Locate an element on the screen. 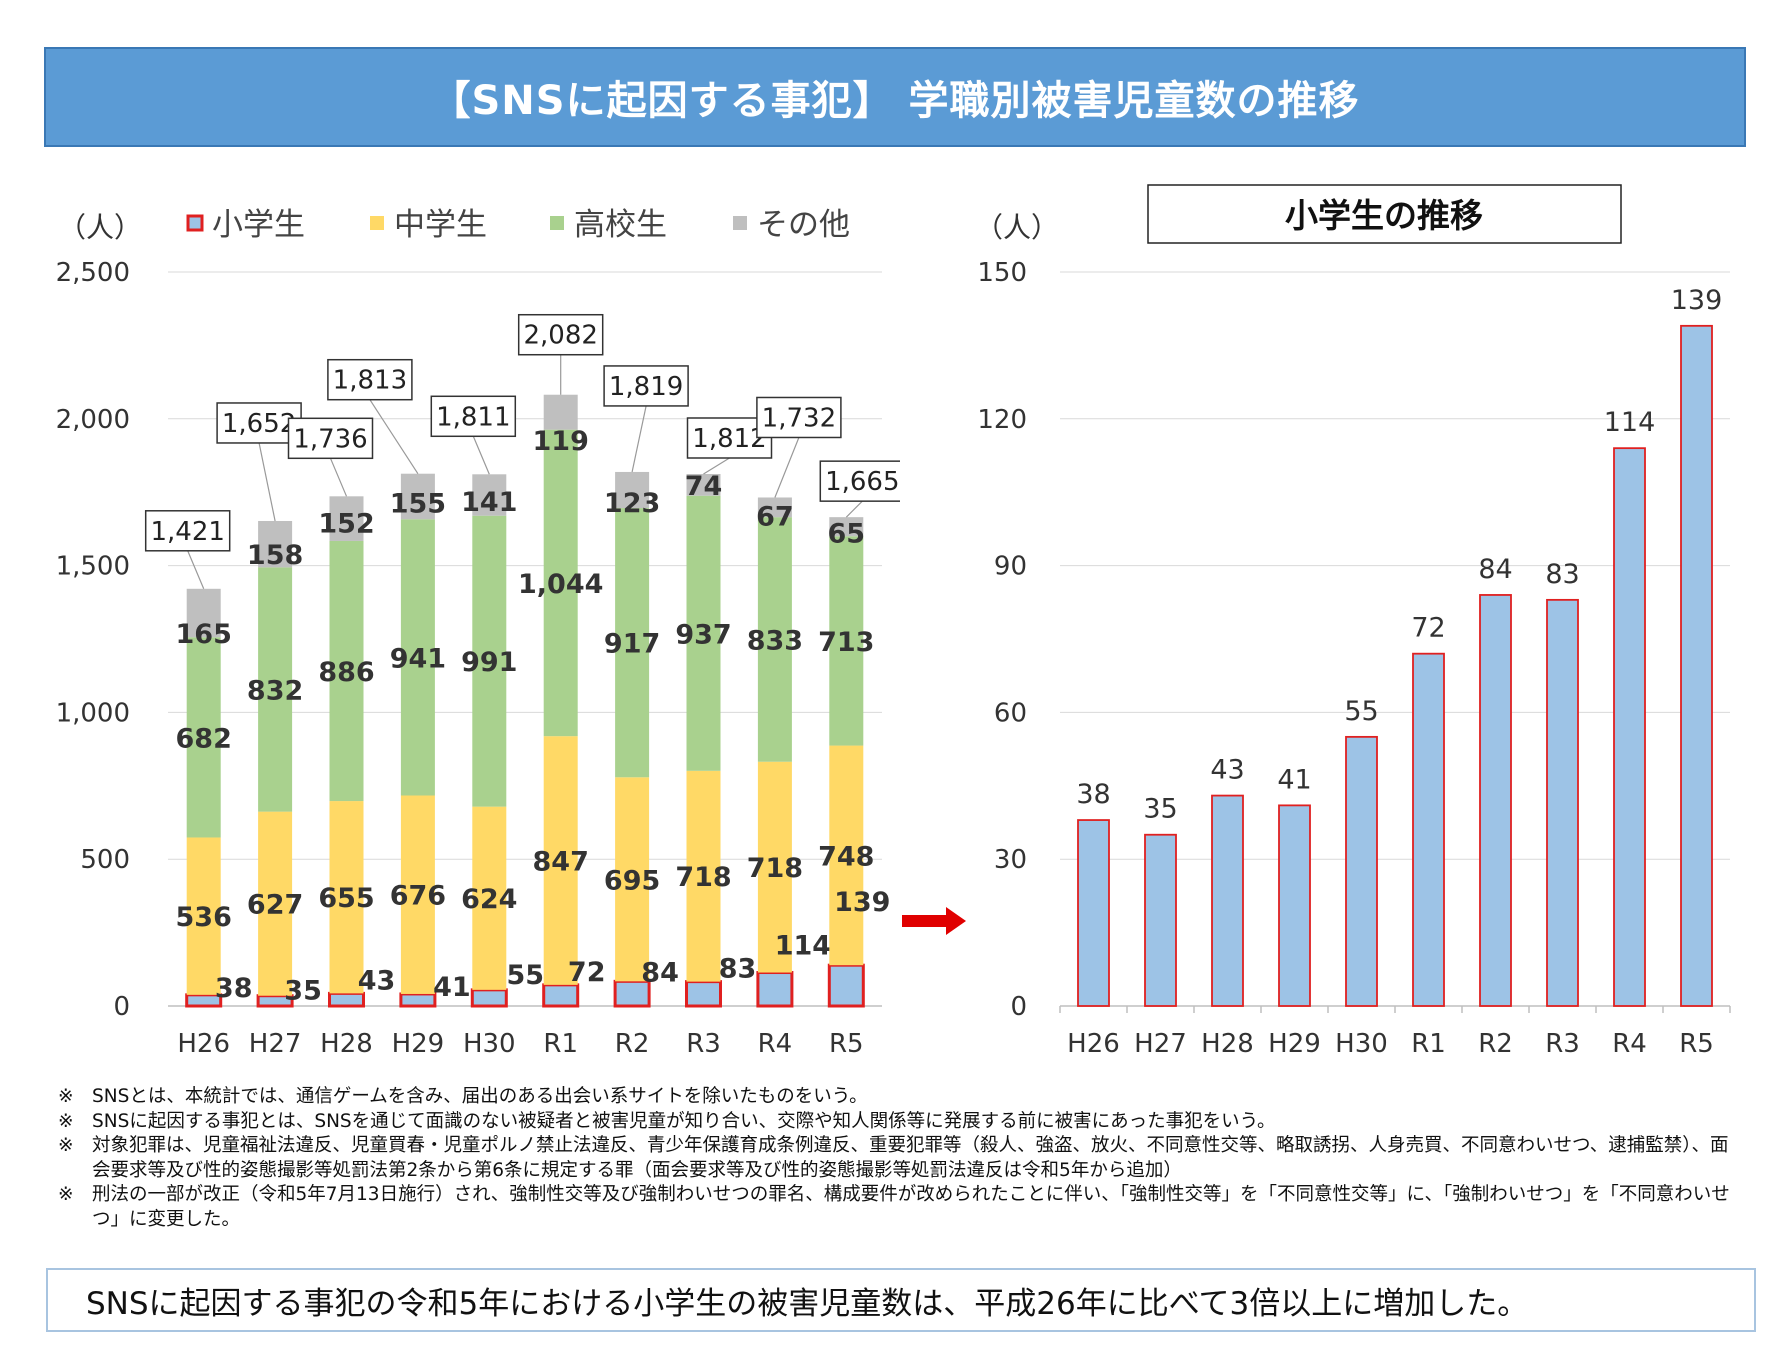 The height and width of the screenshot is (1350, 1780). data-label: 114 is located at coordinates (803, 946).